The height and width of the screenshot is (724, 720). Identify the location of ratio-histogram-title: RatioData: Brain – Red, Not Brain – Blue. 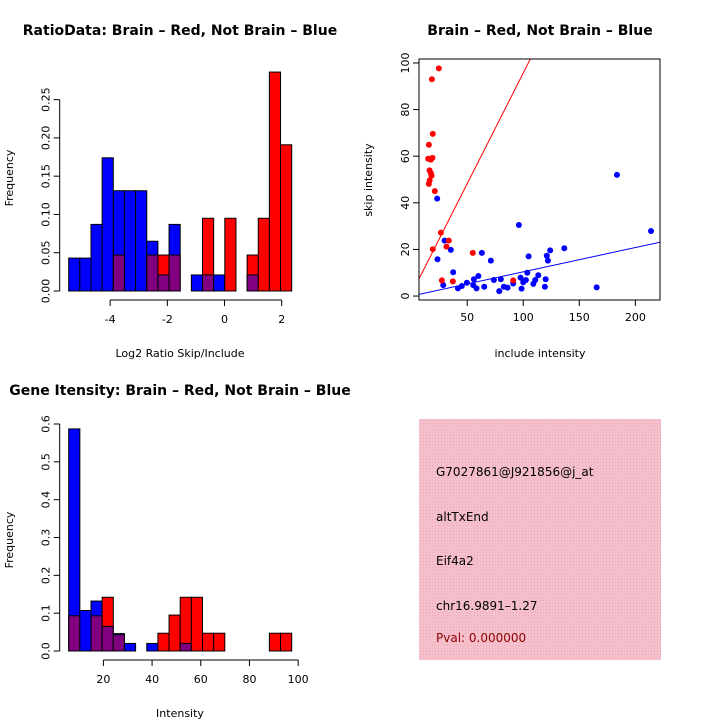
(180, 31).